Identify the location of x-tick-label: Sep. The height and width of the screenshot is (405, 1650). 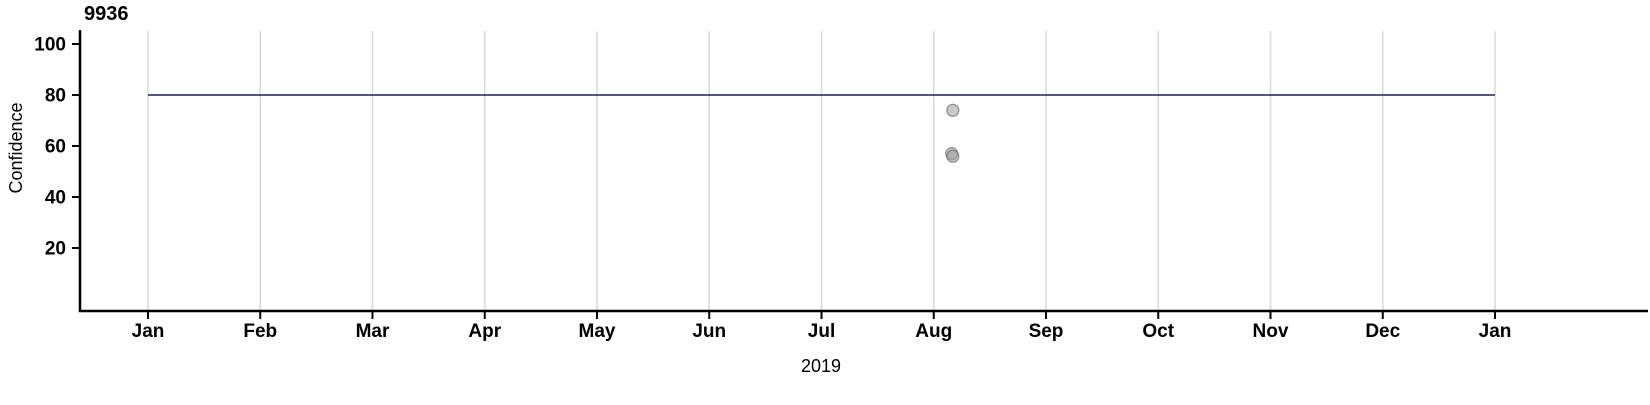
(1046, 331).